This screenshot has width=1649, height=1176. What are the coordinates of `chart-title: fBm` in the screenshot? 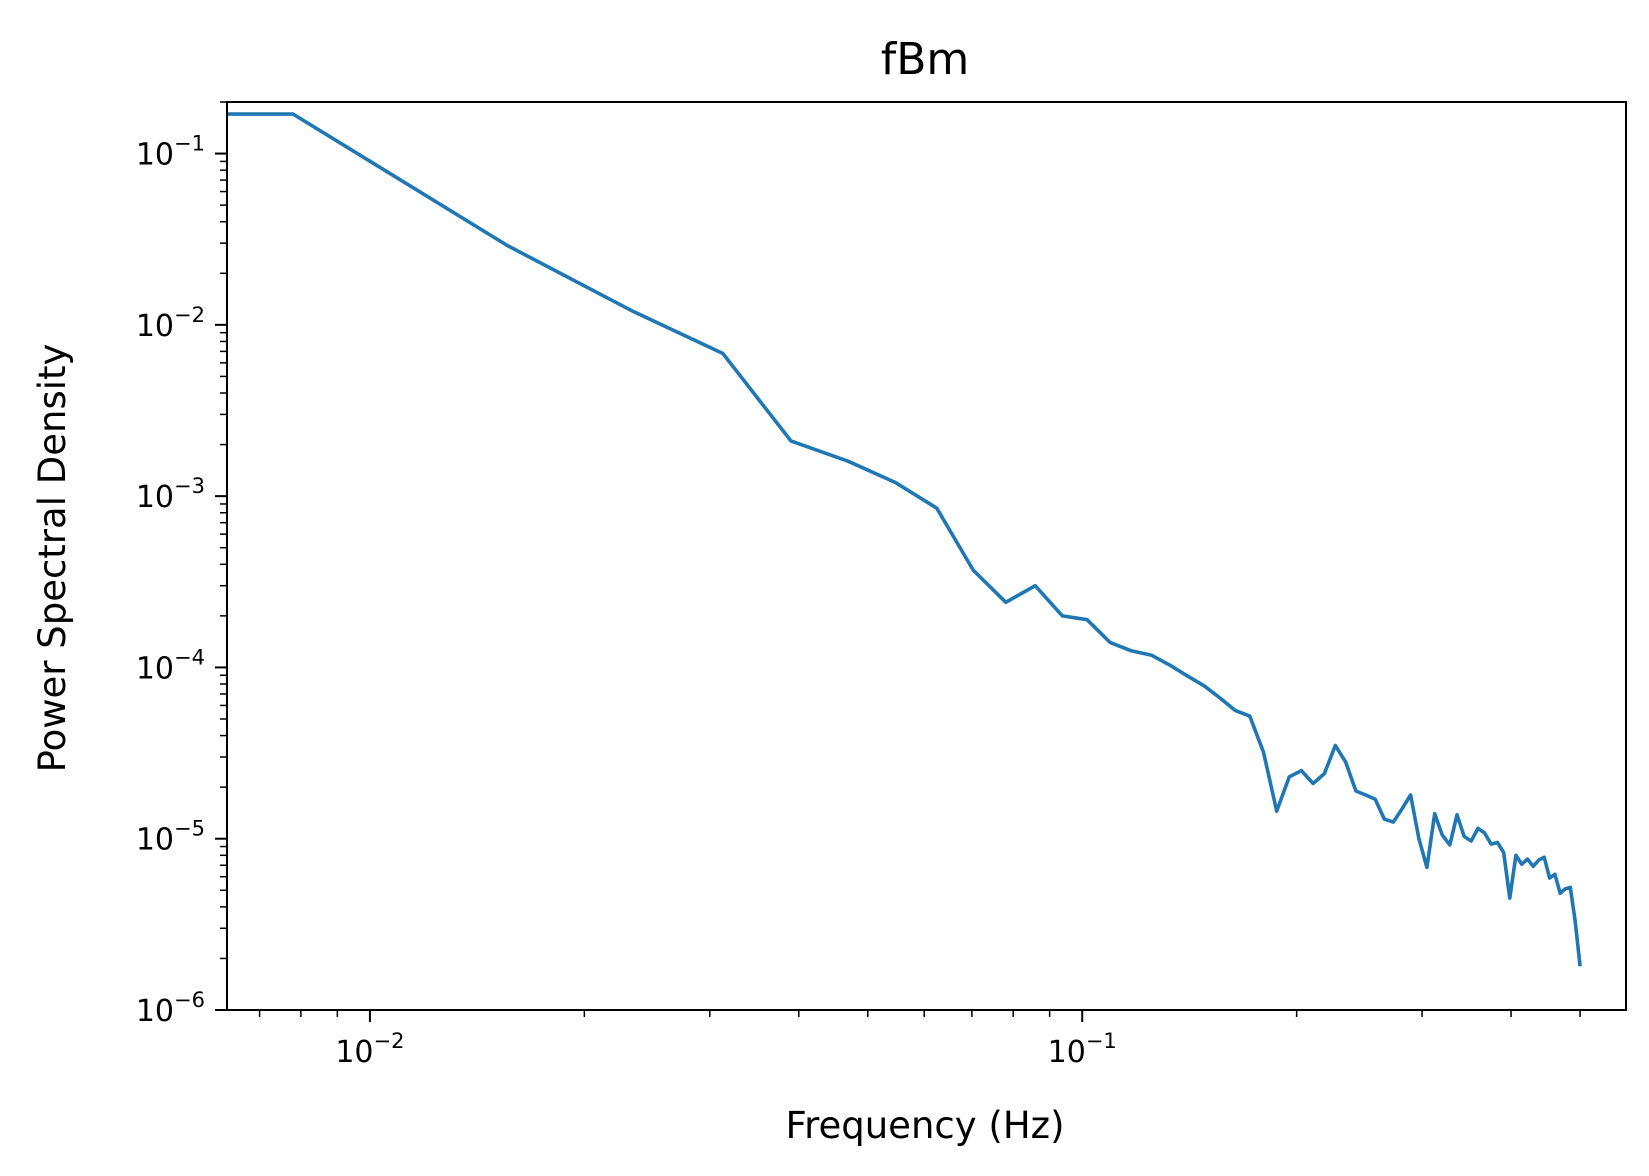 It's located at (925, 59).